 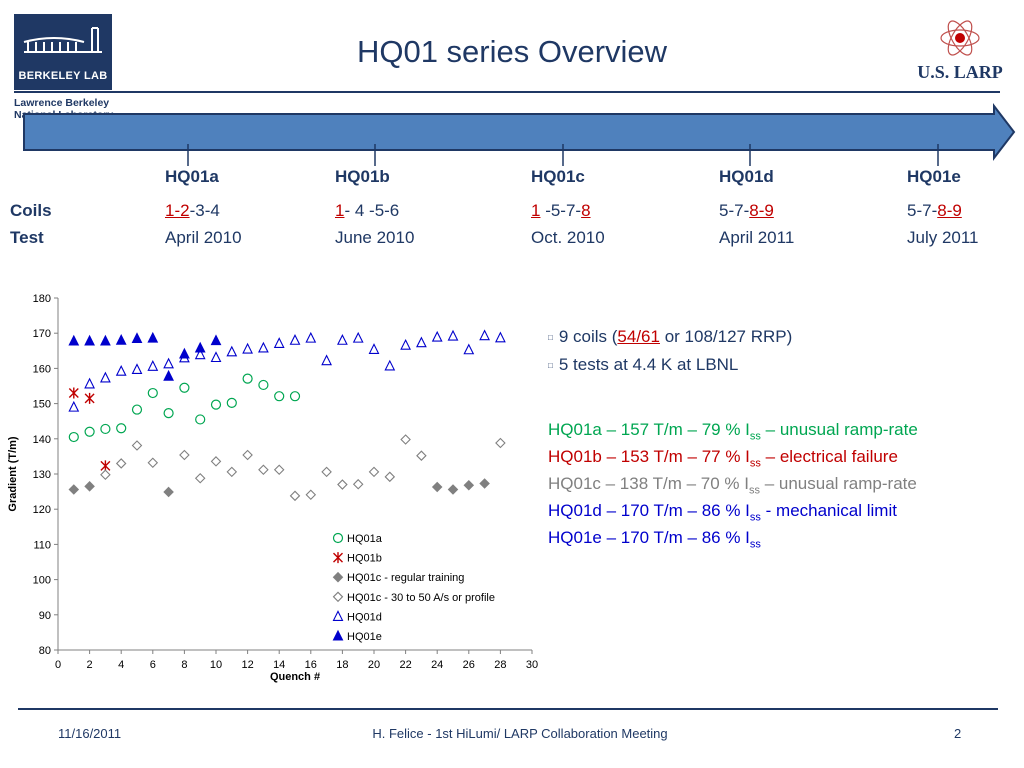 I want to click on larp-emblem-icon, so click(x=960, y=38).